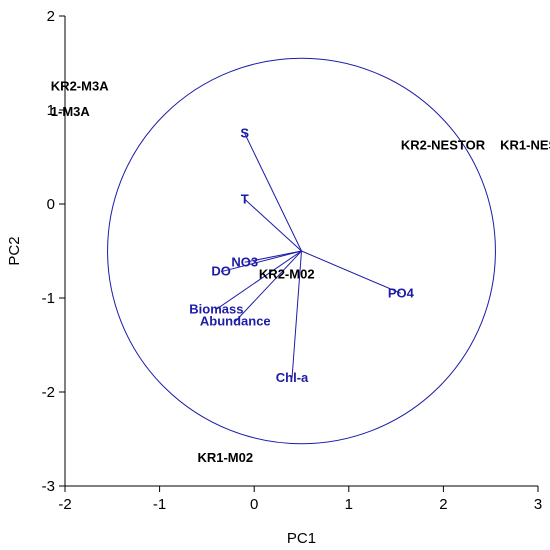  What do you see at coordinates (80, 86) in the screenshot?
I see `sample-label: KR2-M3A` at bounding box center [80, 86].